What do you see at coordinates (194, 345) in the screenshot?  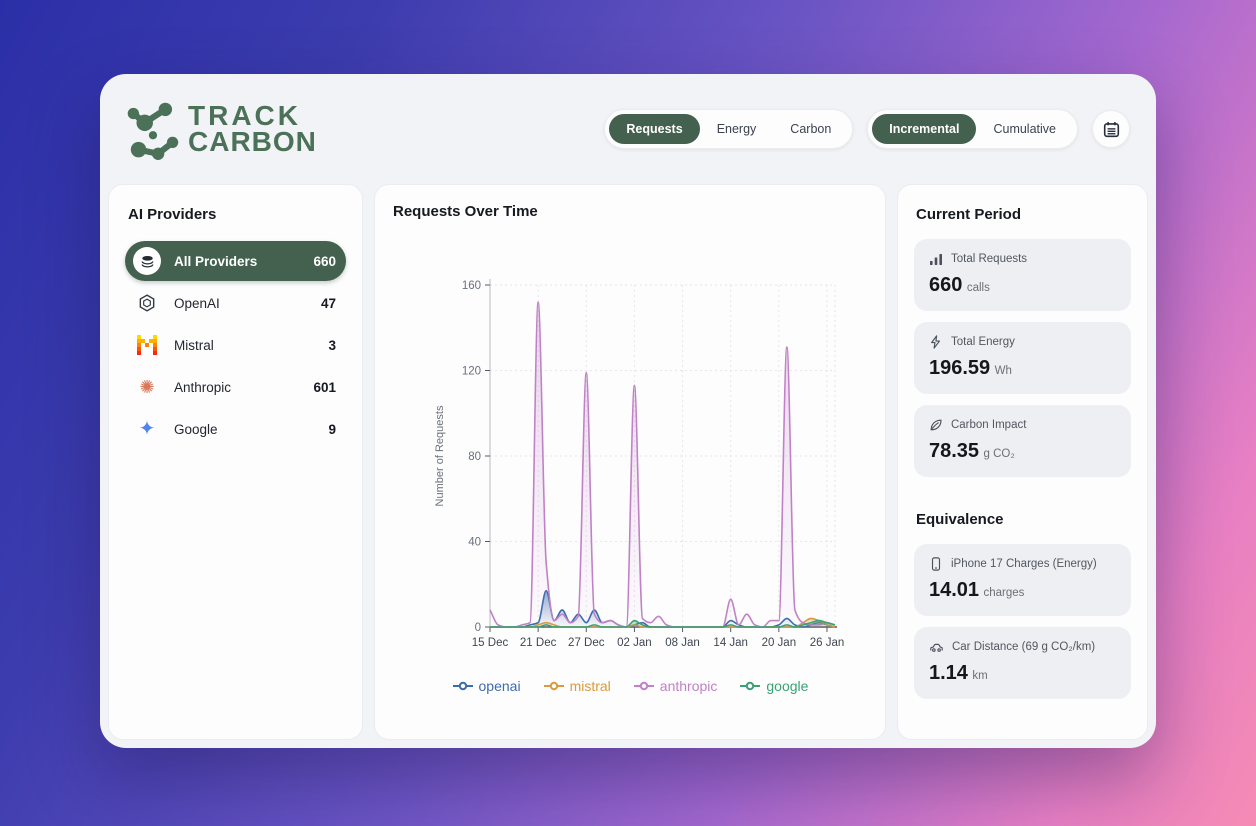 I see `provider-label: Mistral` at bounding box center [194, 345].